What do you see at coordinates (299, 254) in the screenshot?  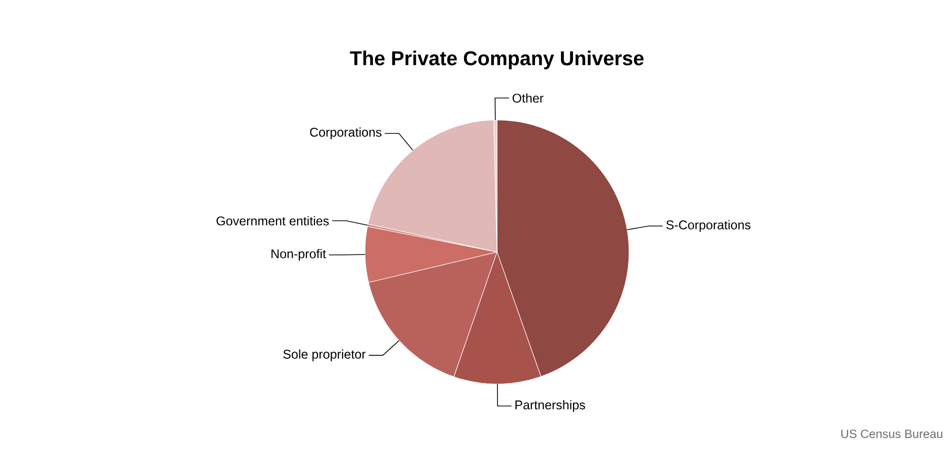 I see `slice-label: Non-profit` at bounding box center [299, 254].